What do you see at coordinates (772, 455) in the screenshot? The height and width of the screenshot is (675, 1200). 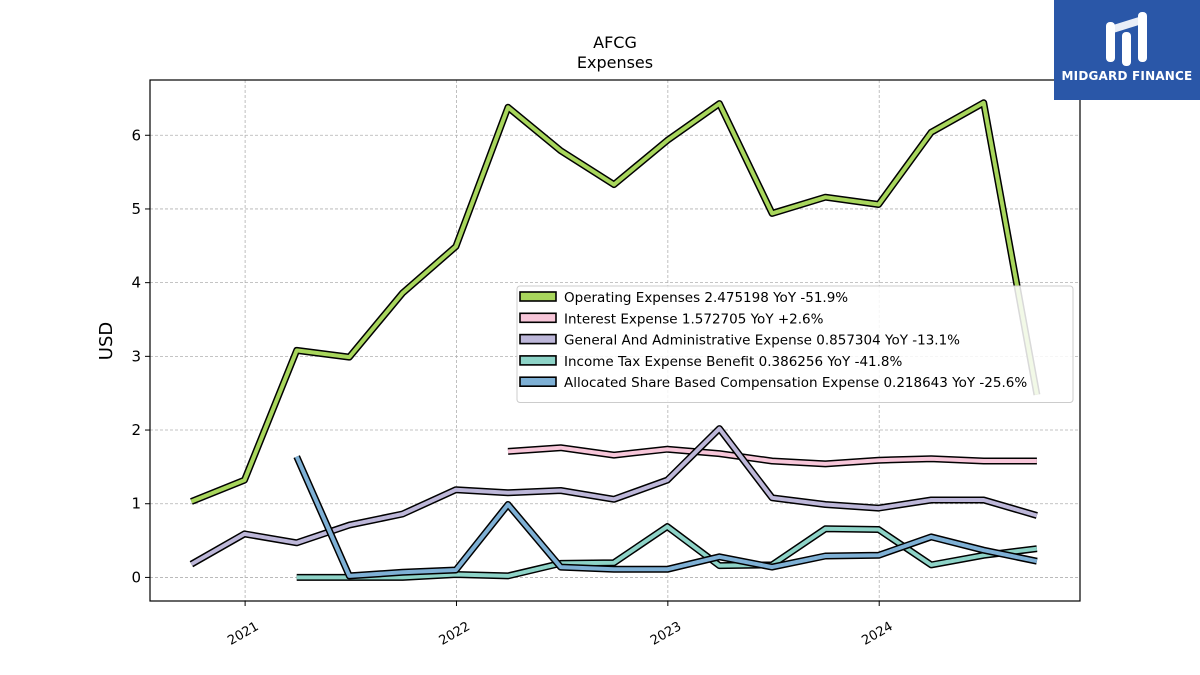 I see `series-2-line` at bounding box center [772, 455].